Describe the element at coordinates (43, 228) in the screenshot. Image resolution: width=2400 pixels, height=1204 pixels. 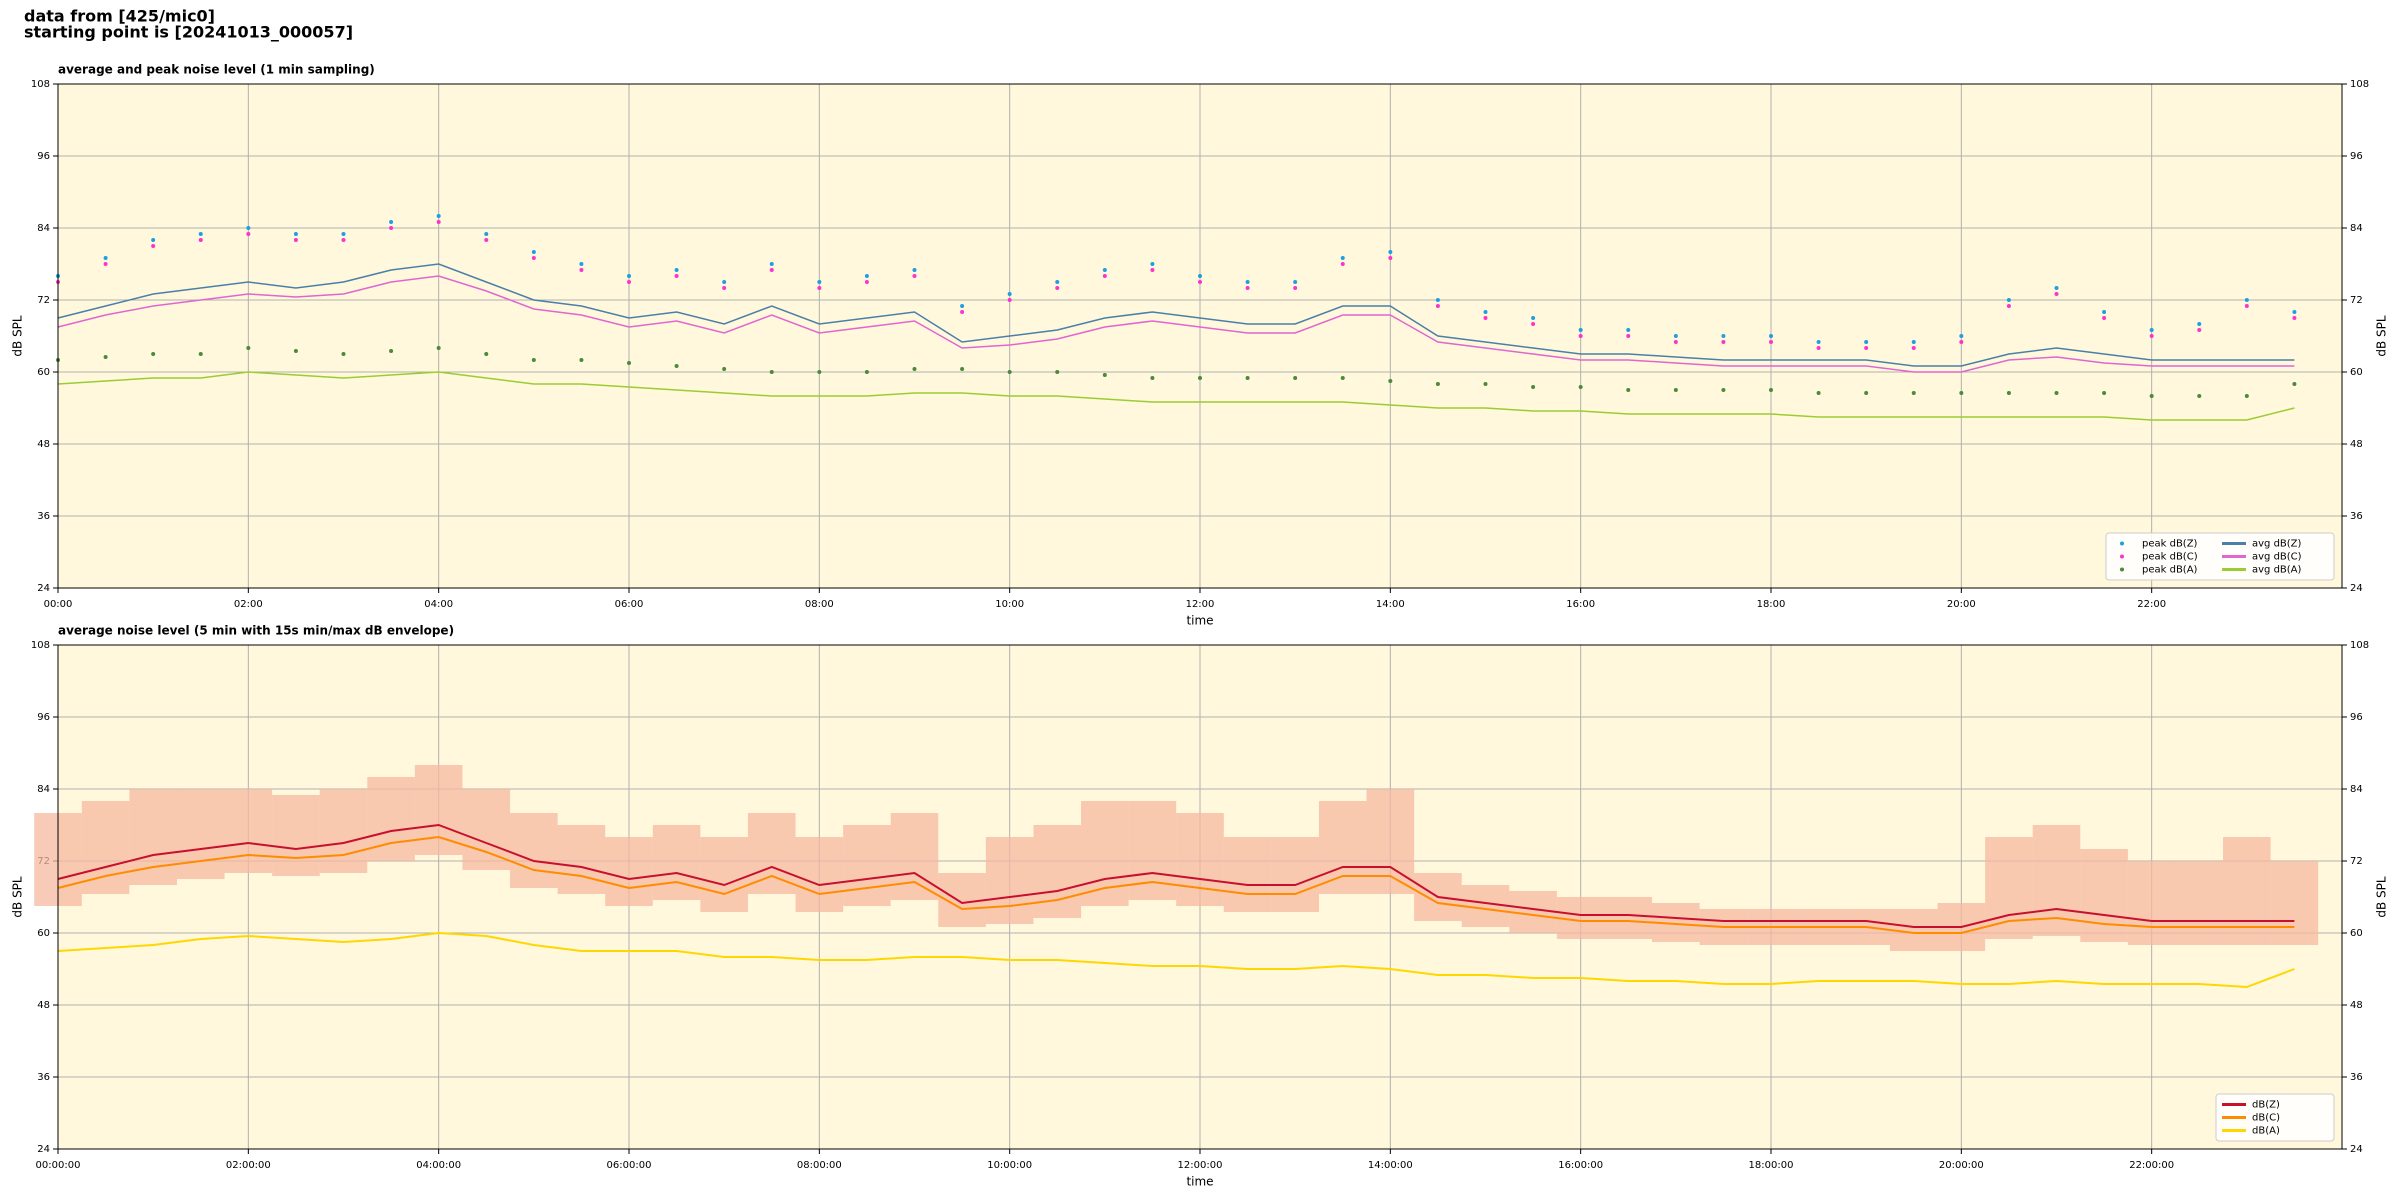
I see `y-tick-label: 84` at that location.